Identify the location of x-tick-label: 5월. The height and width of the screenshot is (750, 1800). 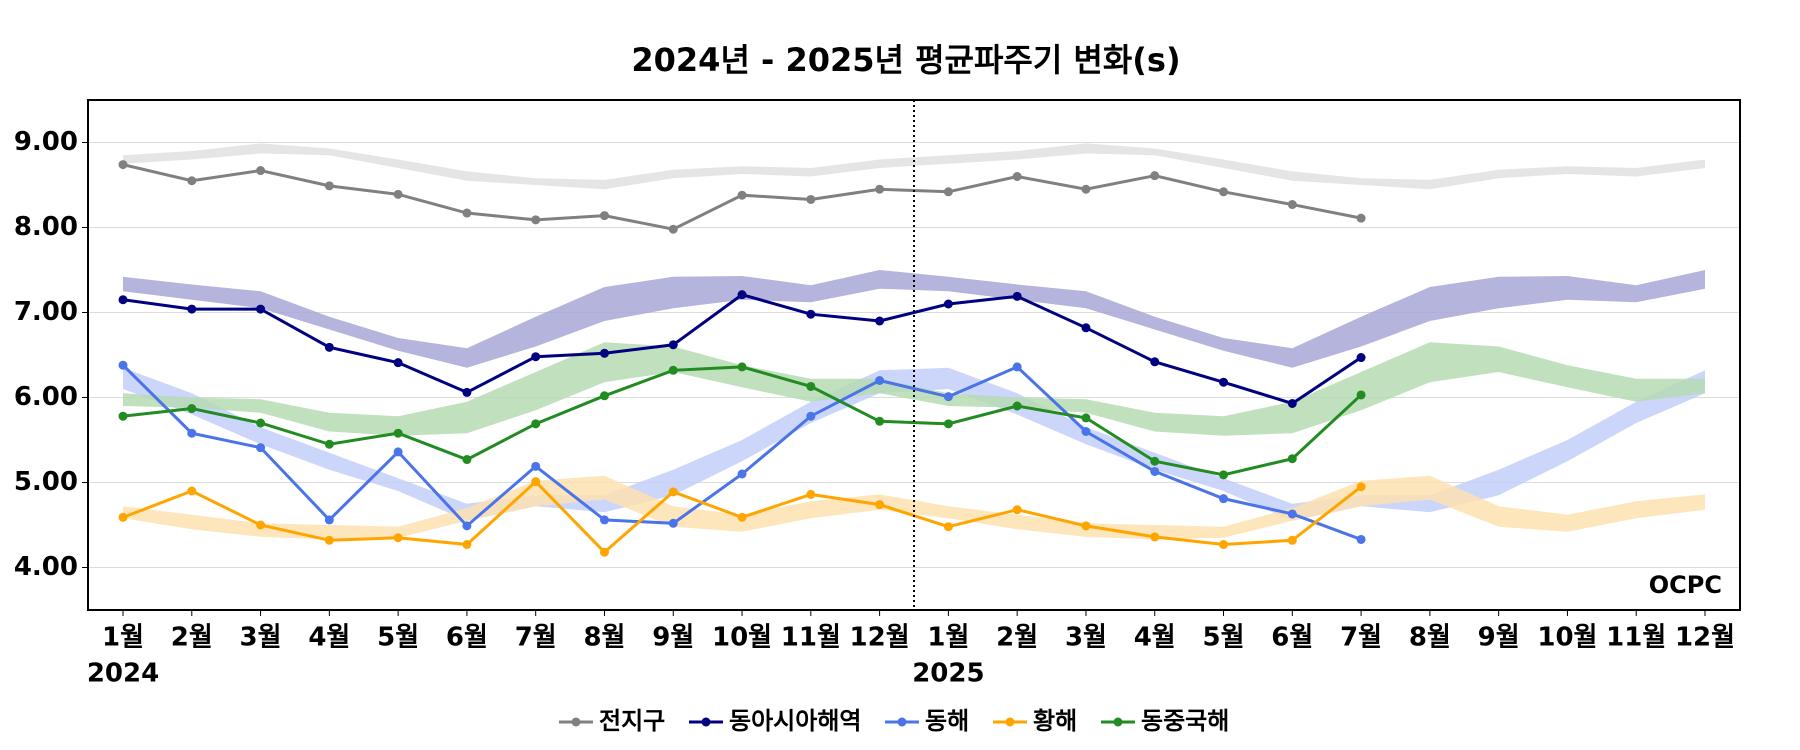
(1224, 638).